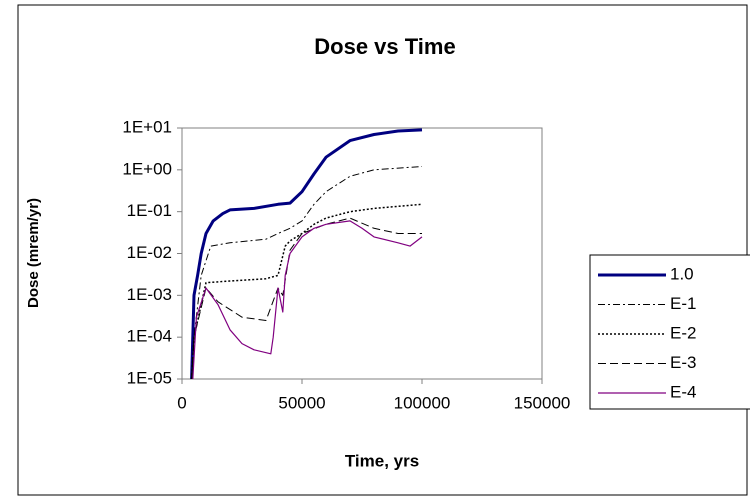 The height and width of the screenshot is (500, 750). I want to click on legend-label: E-3, so click(683, 362).